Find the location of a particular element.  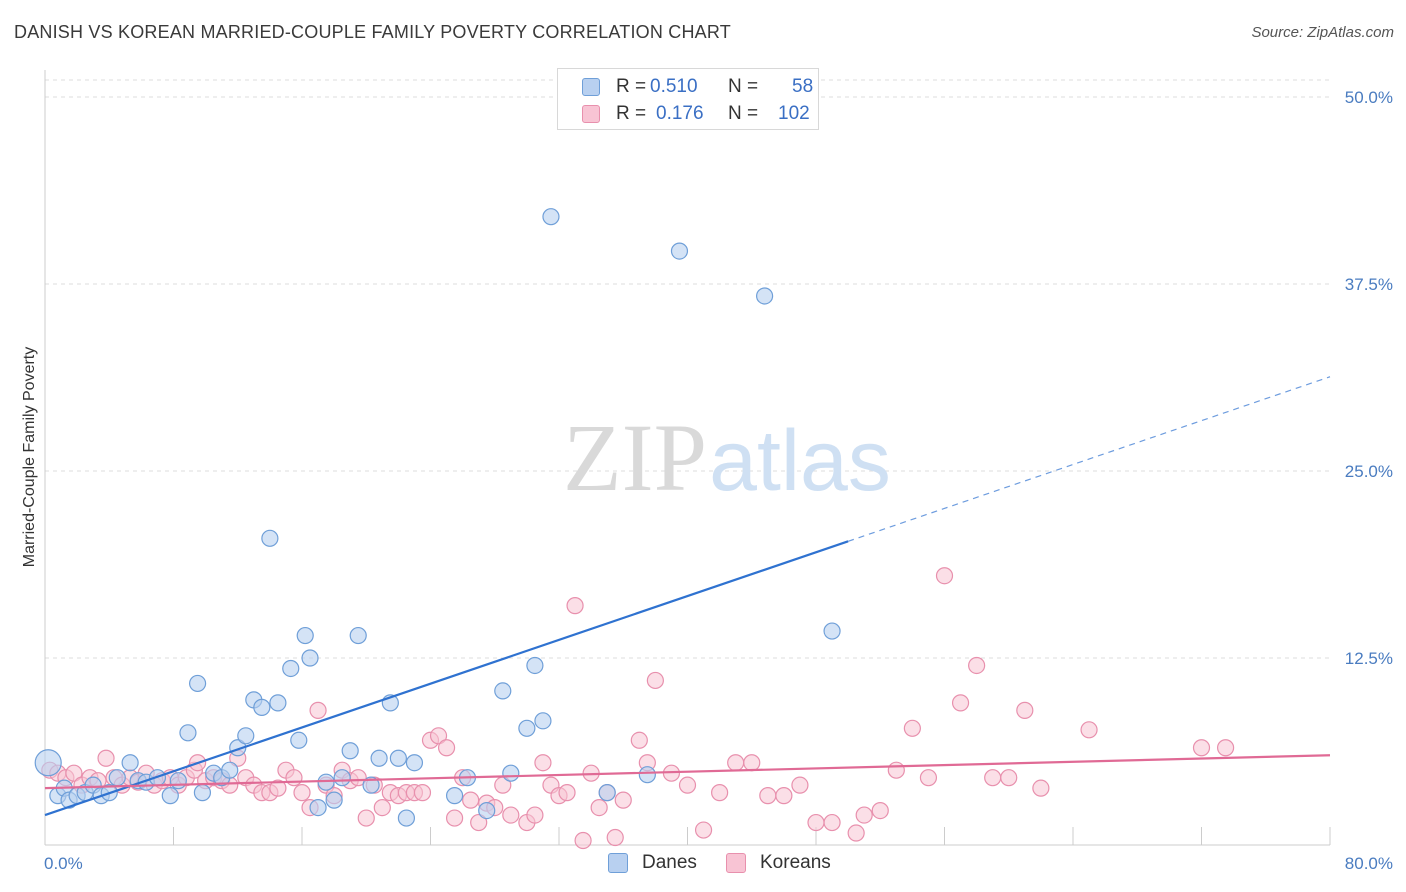

x-tick-label-min: 0.0% is located at coordinates (63, 863).